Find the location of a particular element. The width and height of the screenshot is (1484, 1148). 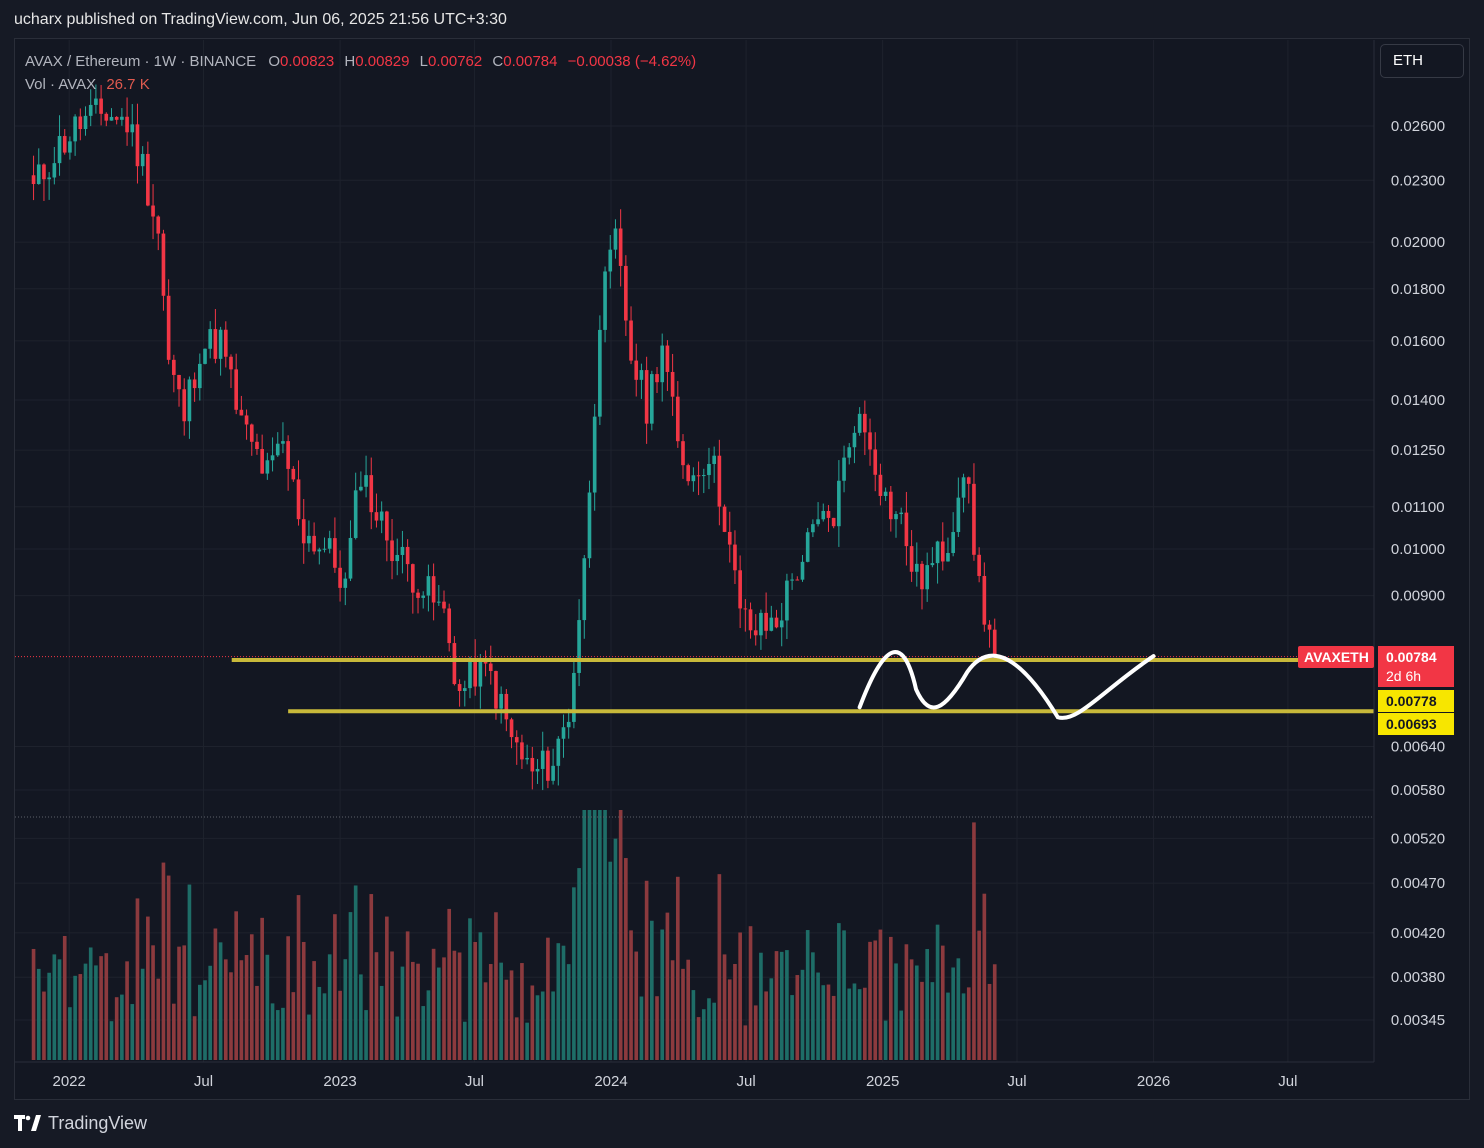

price-tick-label: 0.00900 is located at coordinates (1418, 596).